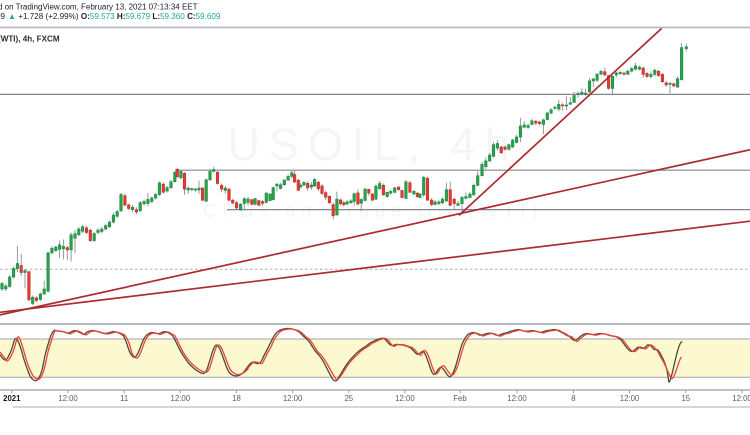  What do you see at coordinates (348, 398) in the screenshot?
I see `svg-text: 25` at bounding box center [348, 398].